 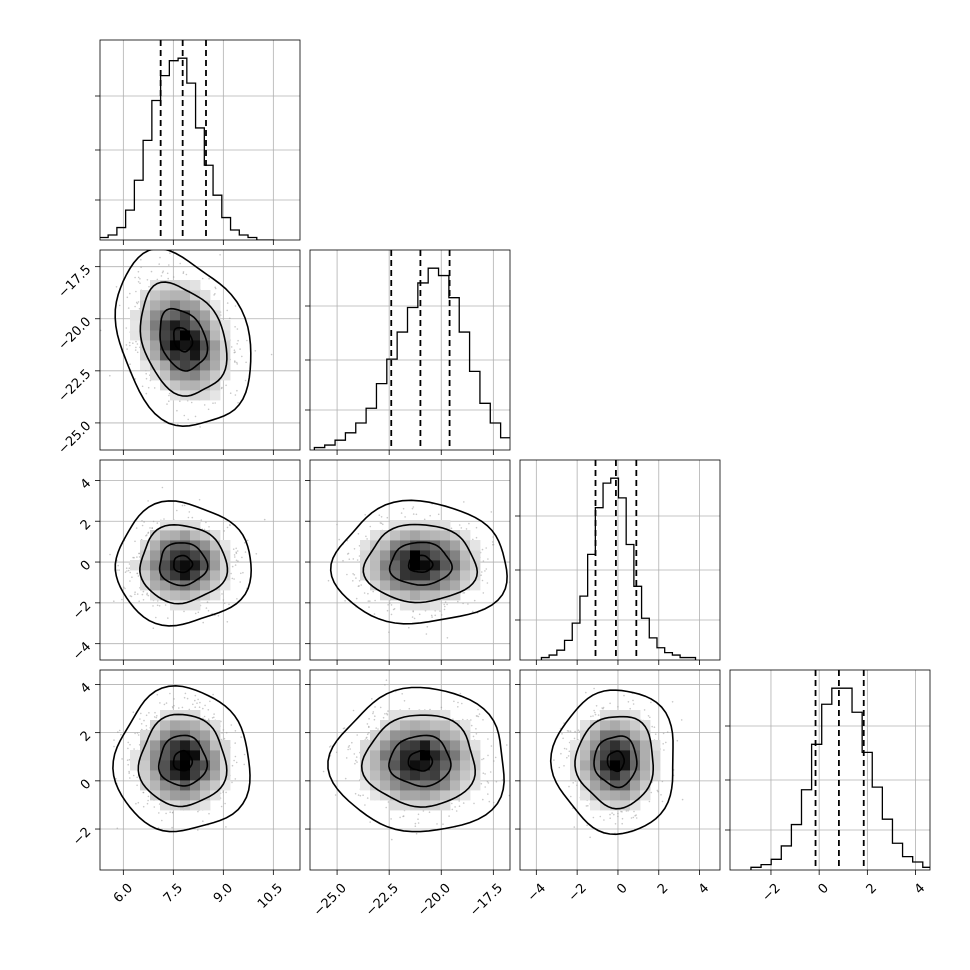 What do you see at coordinates (82, 837) in the screenshot?
I see `y-tick-label-param-3: −2` at bounding box center [82, 837].